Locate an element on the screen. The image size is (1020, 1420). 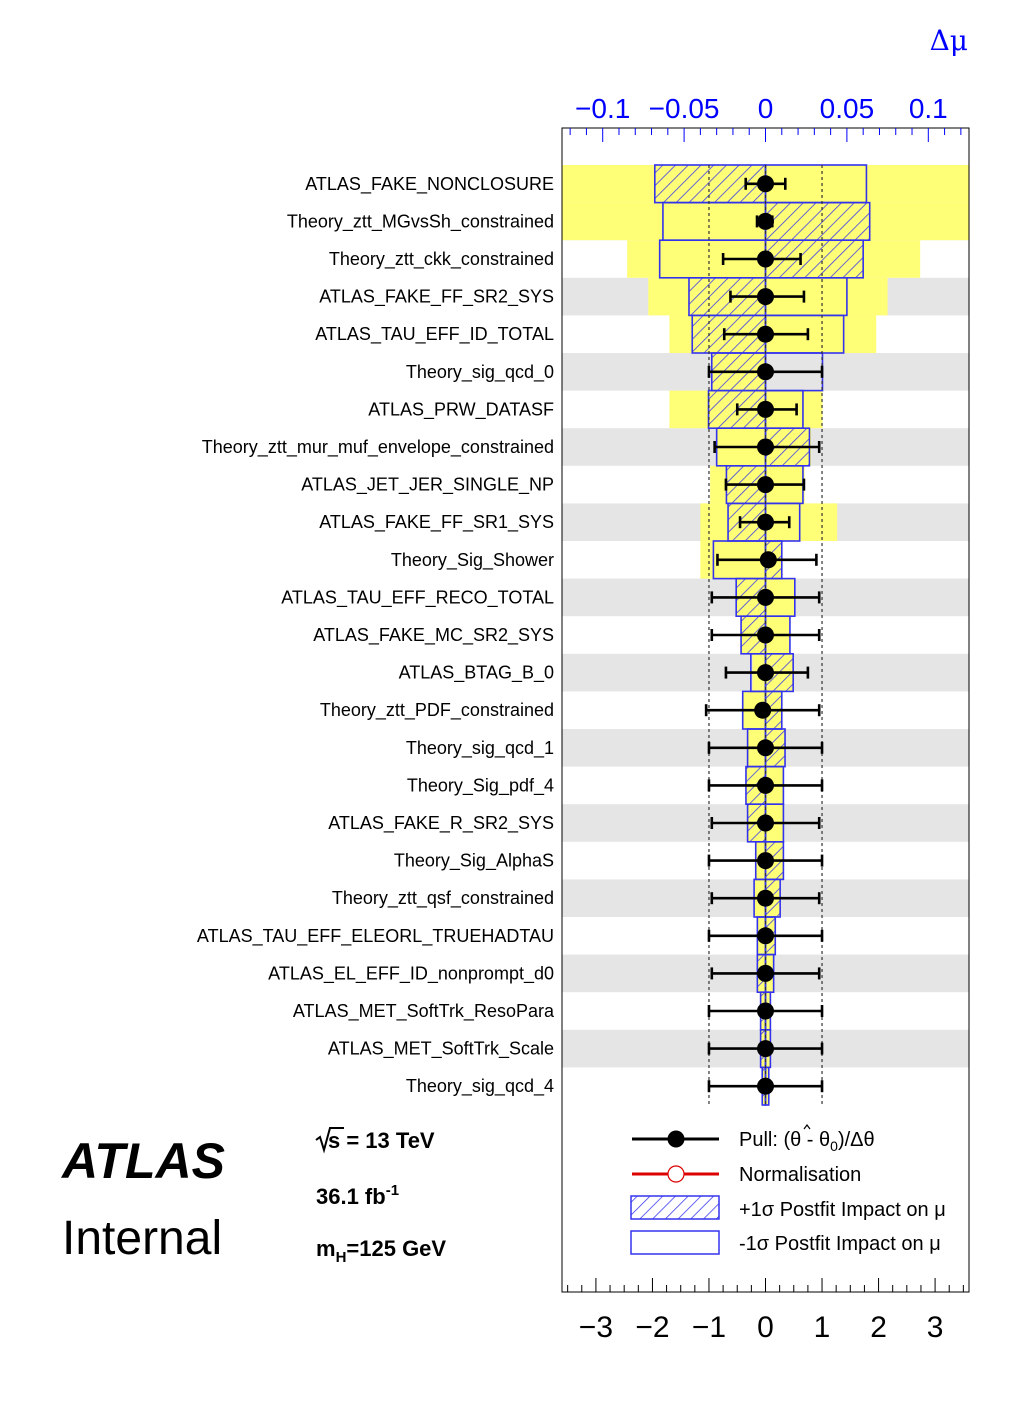
parameter-label: Theory_ztt_ckk_constrained is located at coordinates (441, 259).